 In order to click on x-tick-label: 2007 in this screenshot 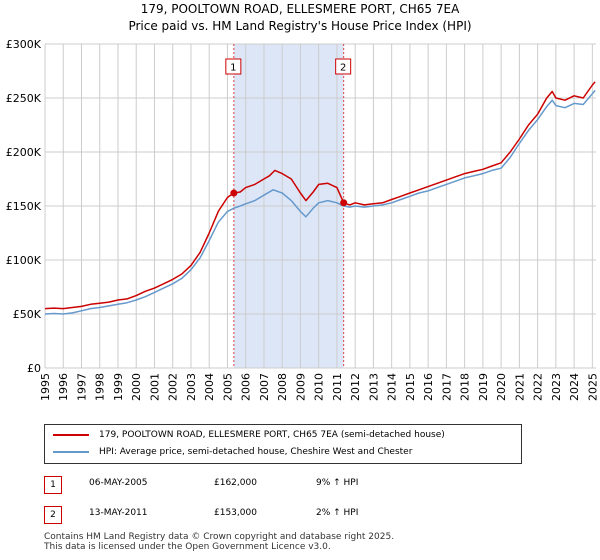, I will do `click(264, 387)`.